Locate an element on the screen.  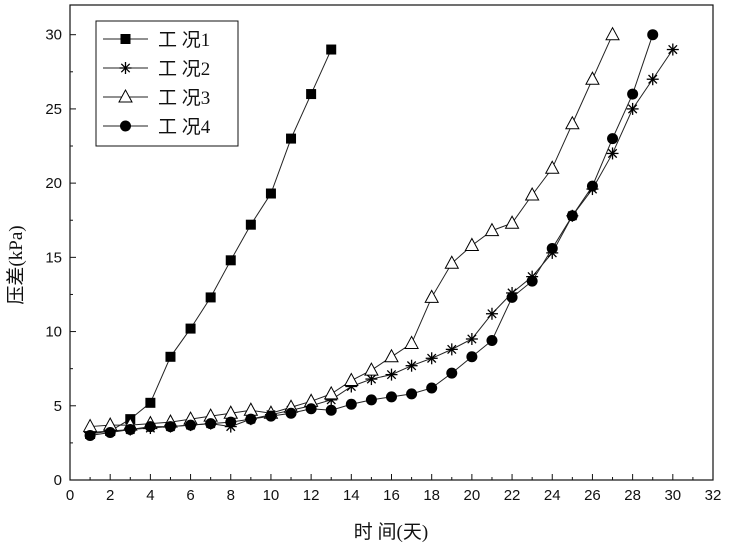
y-axis: 0 5 10 15 20 25 30 is located at coordinates (60, 258).